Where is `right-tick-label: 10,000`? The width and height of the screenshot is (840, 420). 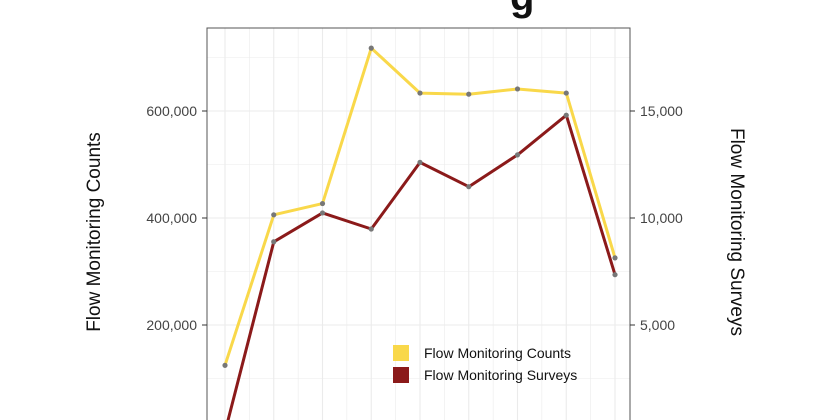
right-tick-label: 10,000 is located at coordinates (661, 218).